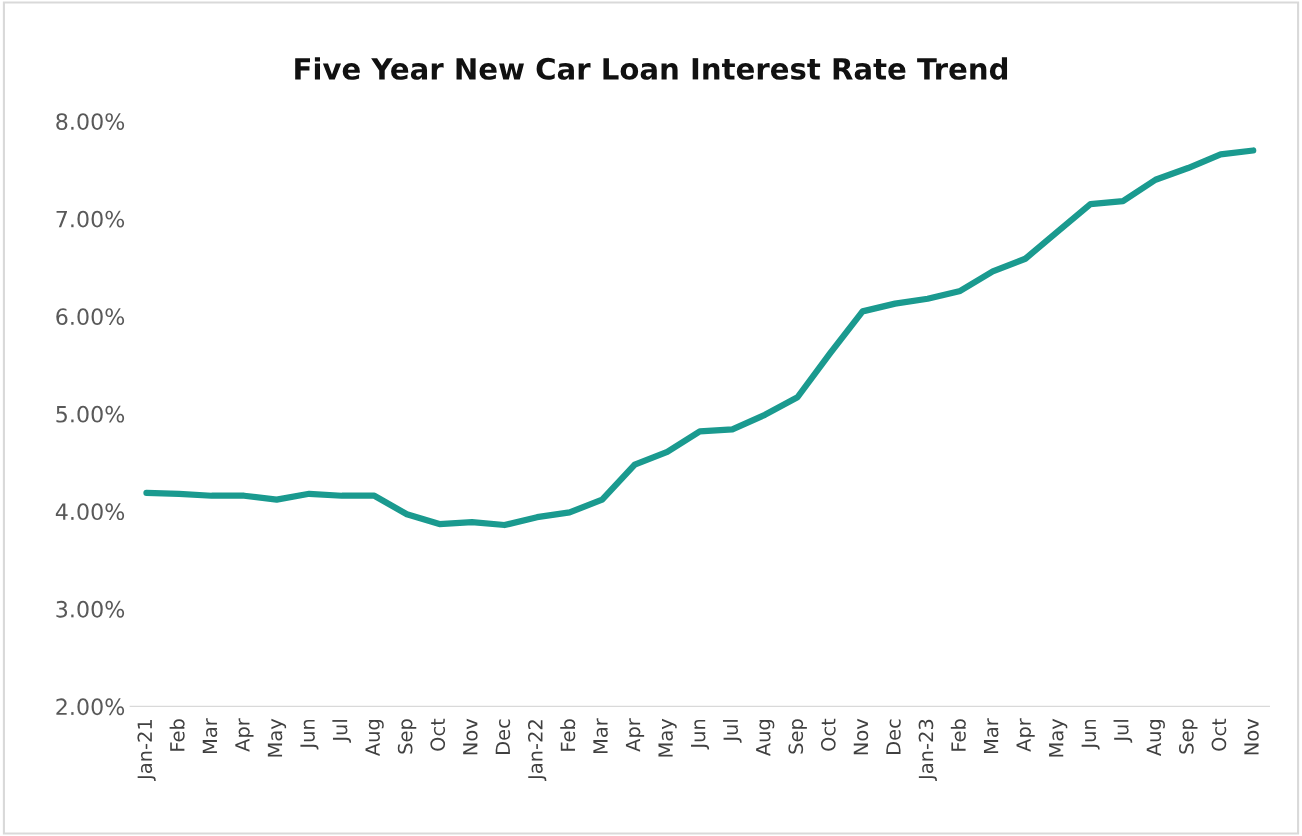 The height and width of the screenshot is (836, 1302). I want to click on y-tick-label: 8.00%, so click(90, 121).